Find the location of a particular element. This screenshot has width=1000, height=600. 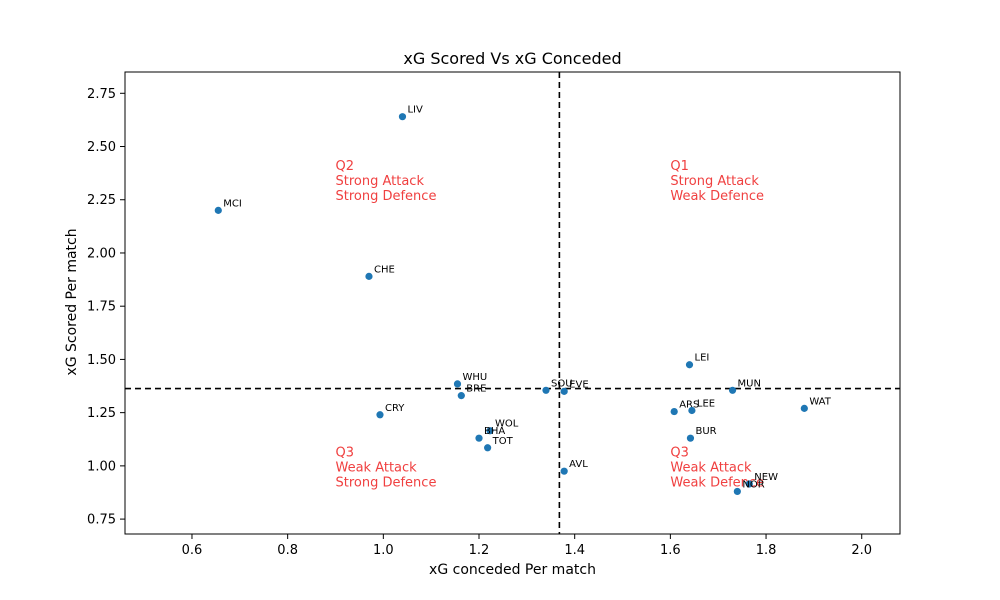

quadrant-label: Q2 is located at coordinates (344, 166).